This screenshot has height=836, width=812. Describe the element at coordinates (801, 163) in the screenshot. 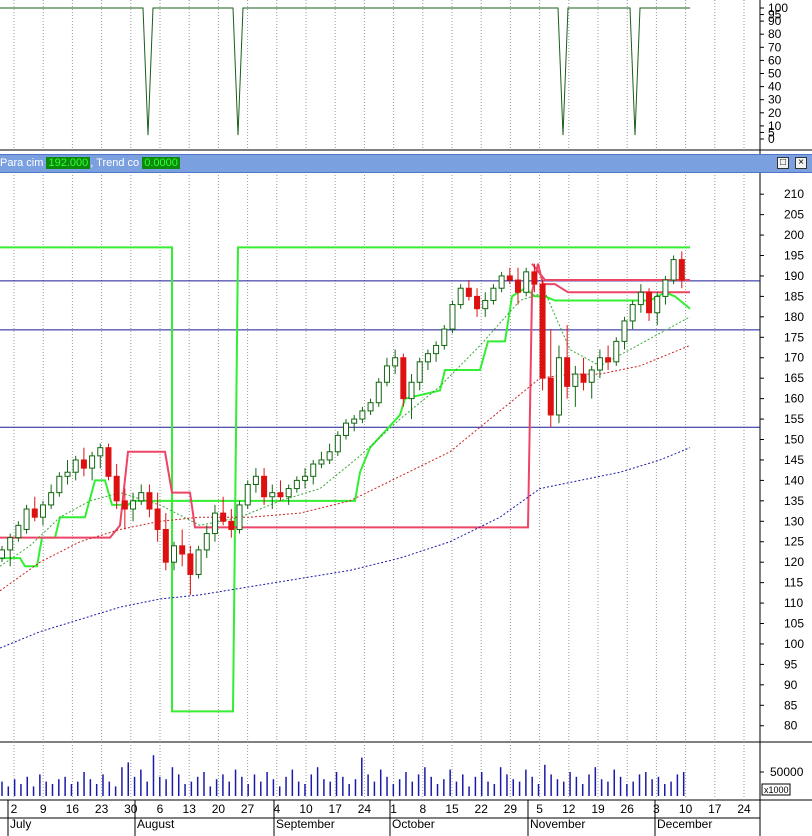

I see `close-button: ×` at that location.